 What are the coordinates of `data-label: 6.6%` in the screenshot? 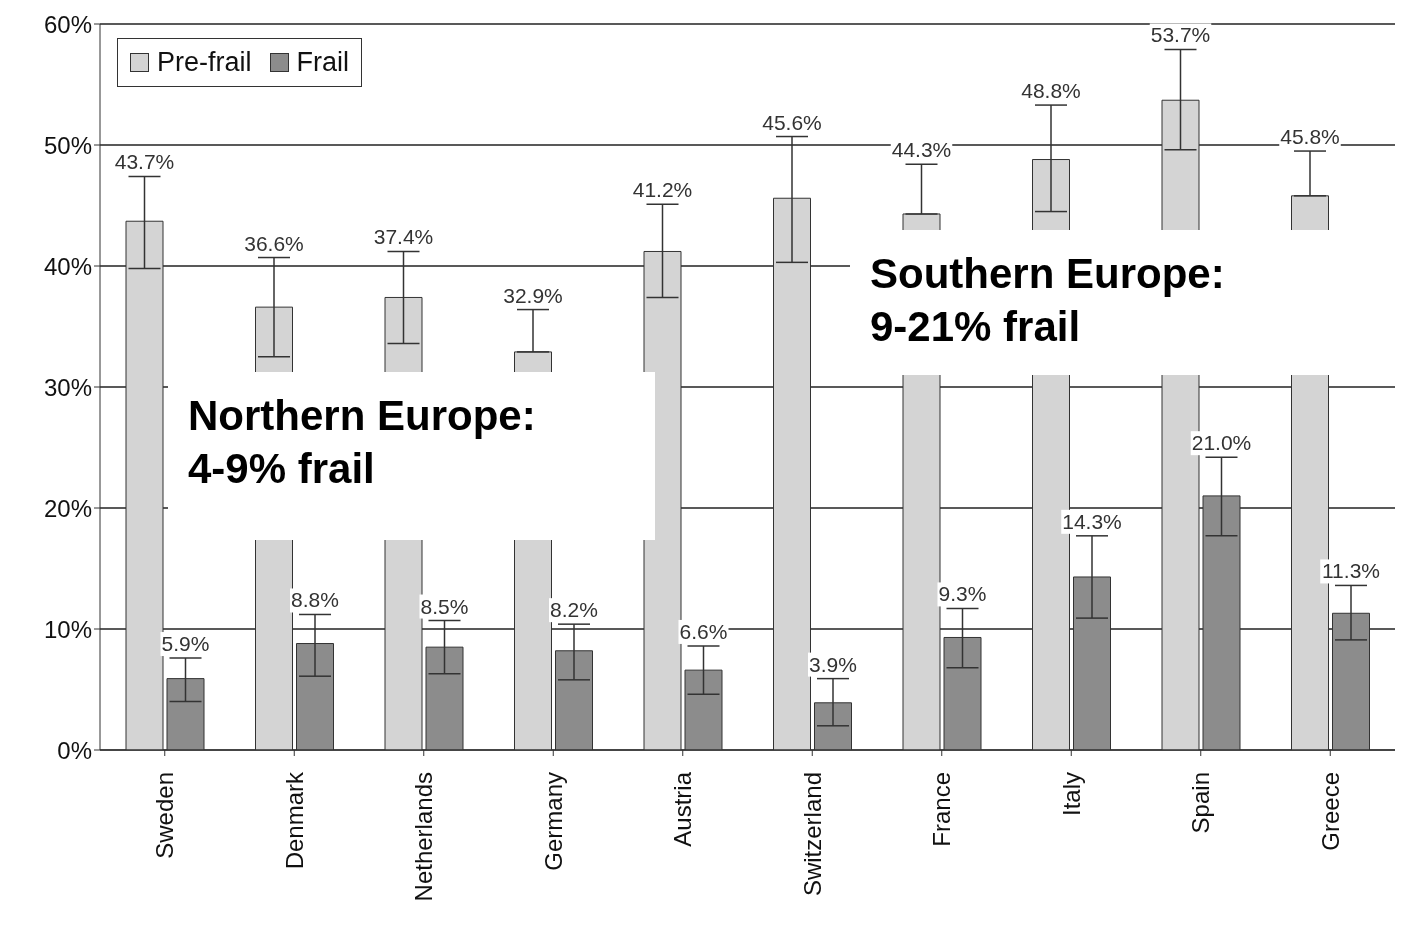 It's located at (703, 631).